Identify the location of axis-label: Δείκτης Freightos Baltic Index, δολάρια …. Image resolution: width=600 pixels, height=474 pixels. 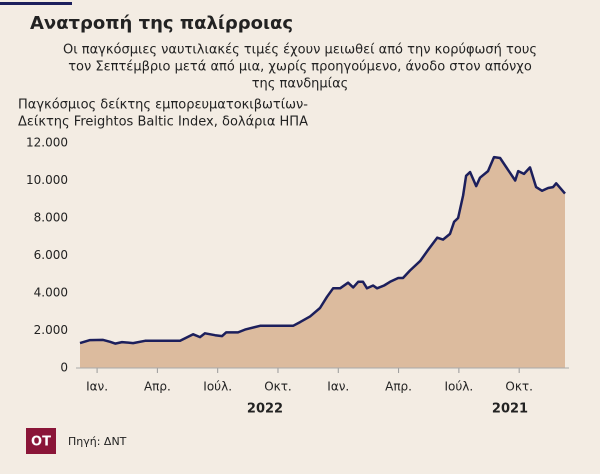
(163, 122).